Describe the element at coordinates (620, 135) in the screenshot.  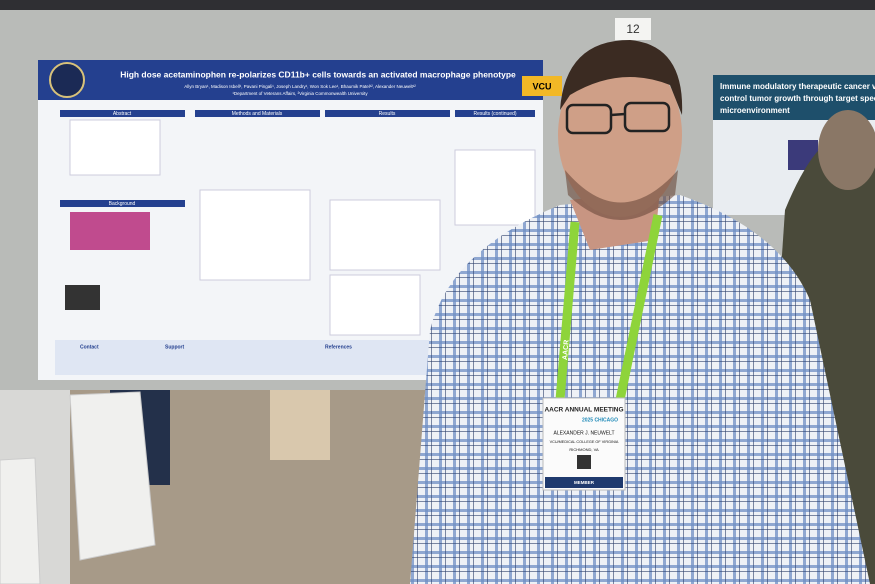
I see `head` at that location.